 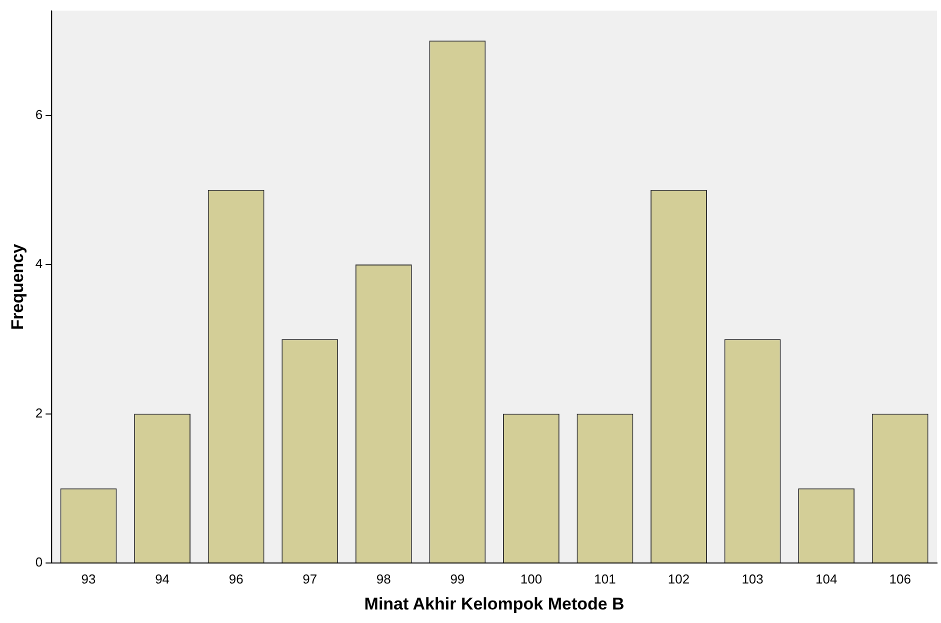 What do you see at coordinates (531, 578) in the screenshot?
I see `x-tick-label: 100` at bounding box center [531, 578].